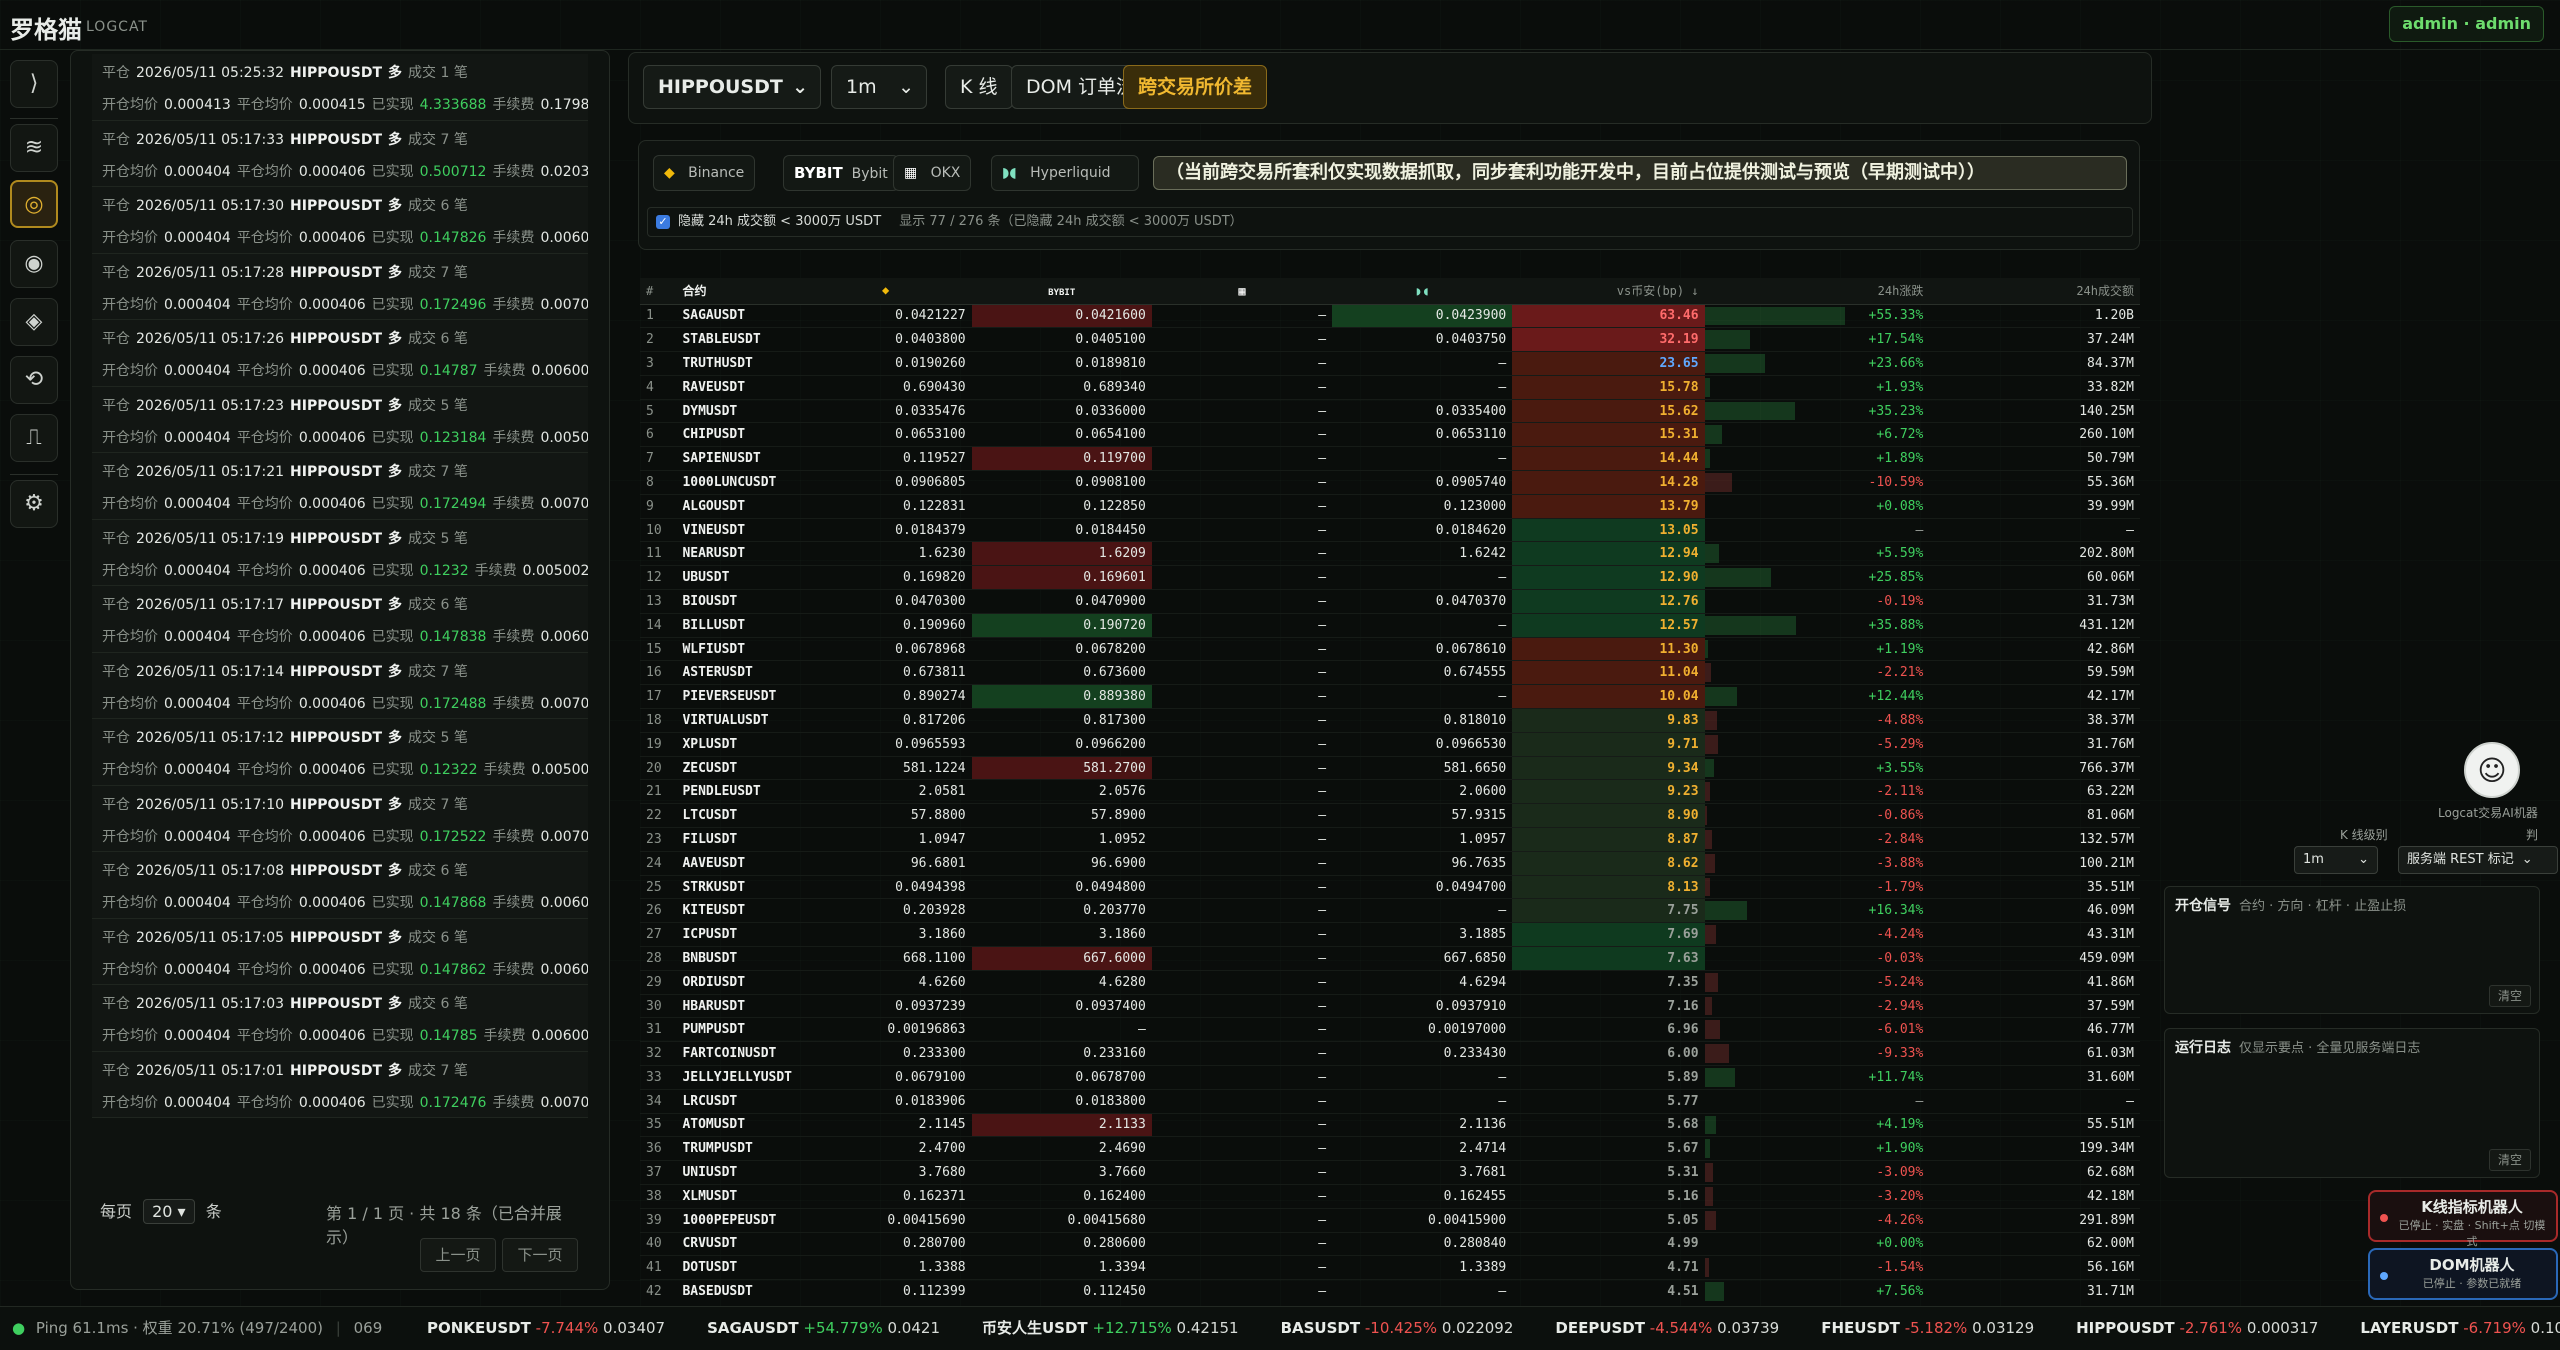  Describe the element at coordinates (34, 380) in the screenshot. I see `history-icon: ⟲` at that location.